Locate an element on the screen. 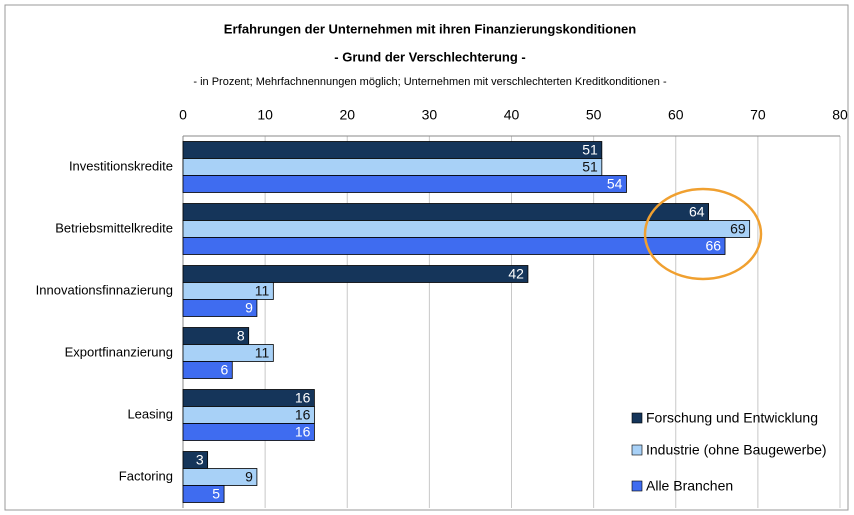 The height and width of the screenshot is (515, 854). data-label: 42 is located at coordinates (516, 274).